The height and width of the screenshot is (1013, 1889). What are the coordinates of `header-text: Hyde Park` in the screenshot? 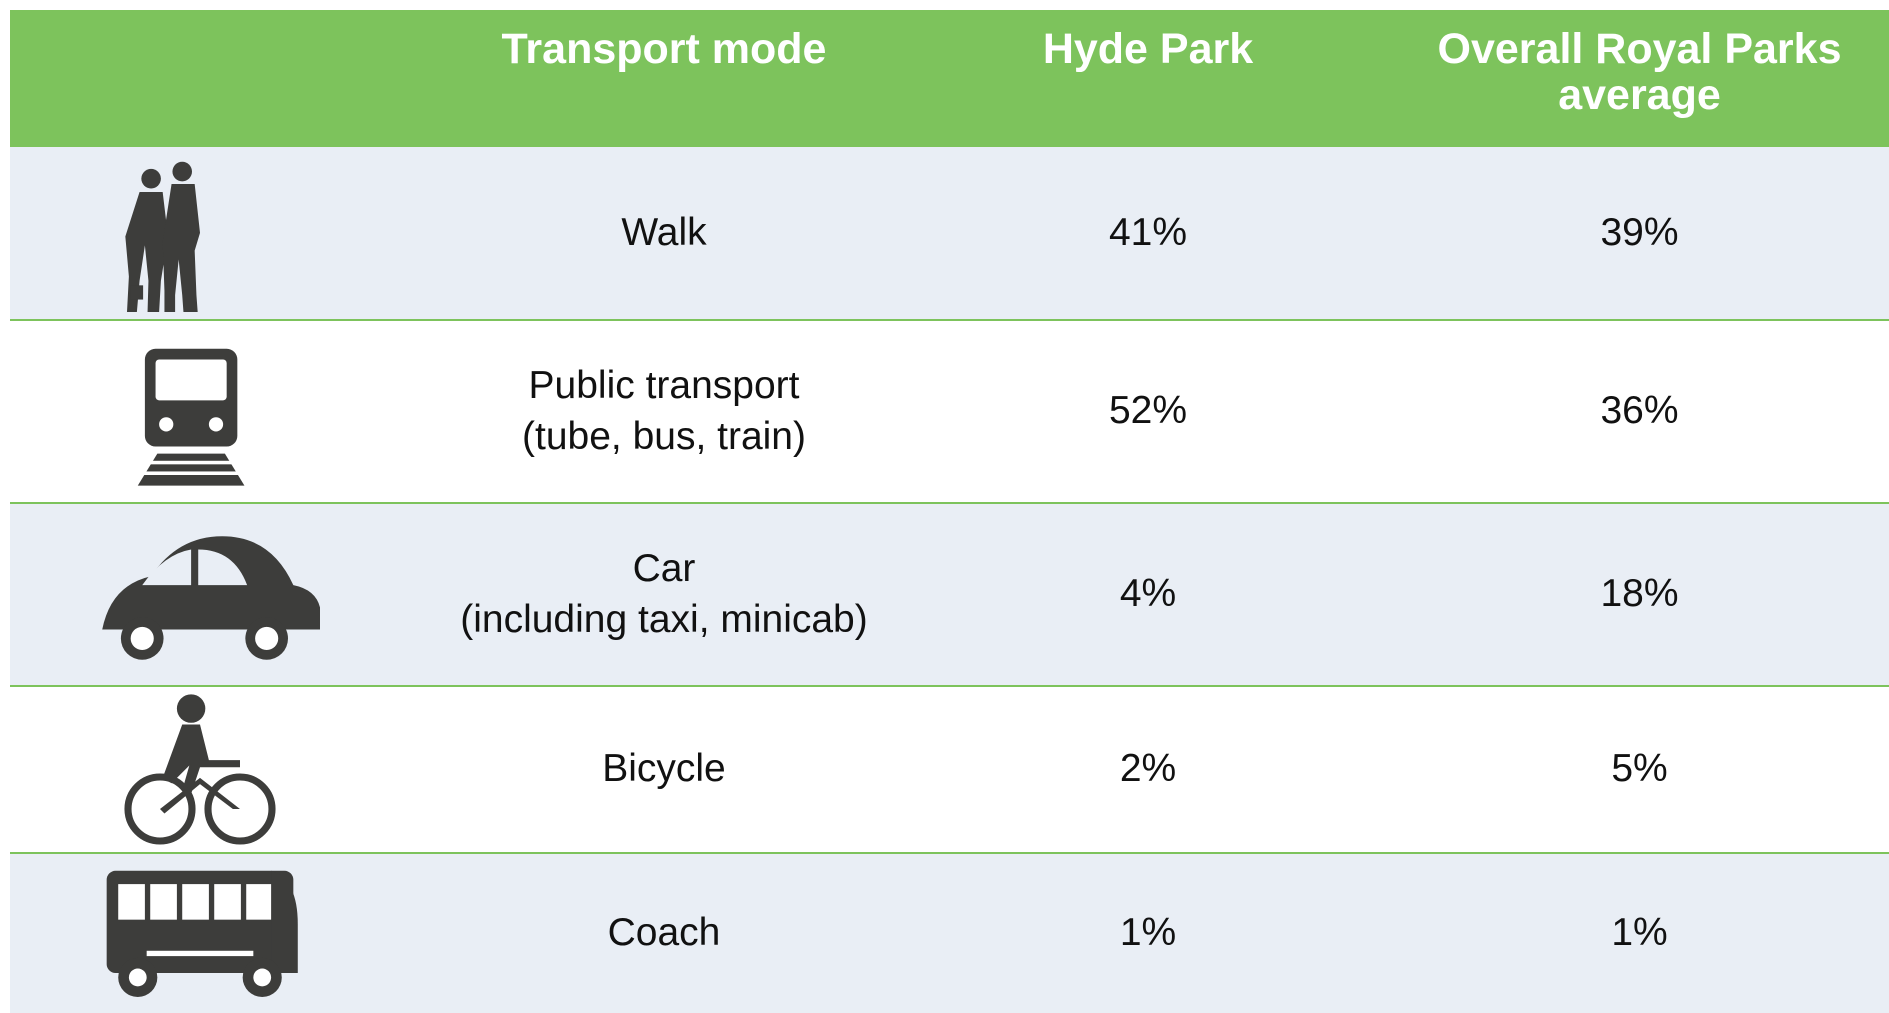 It's located at (1148, 49).